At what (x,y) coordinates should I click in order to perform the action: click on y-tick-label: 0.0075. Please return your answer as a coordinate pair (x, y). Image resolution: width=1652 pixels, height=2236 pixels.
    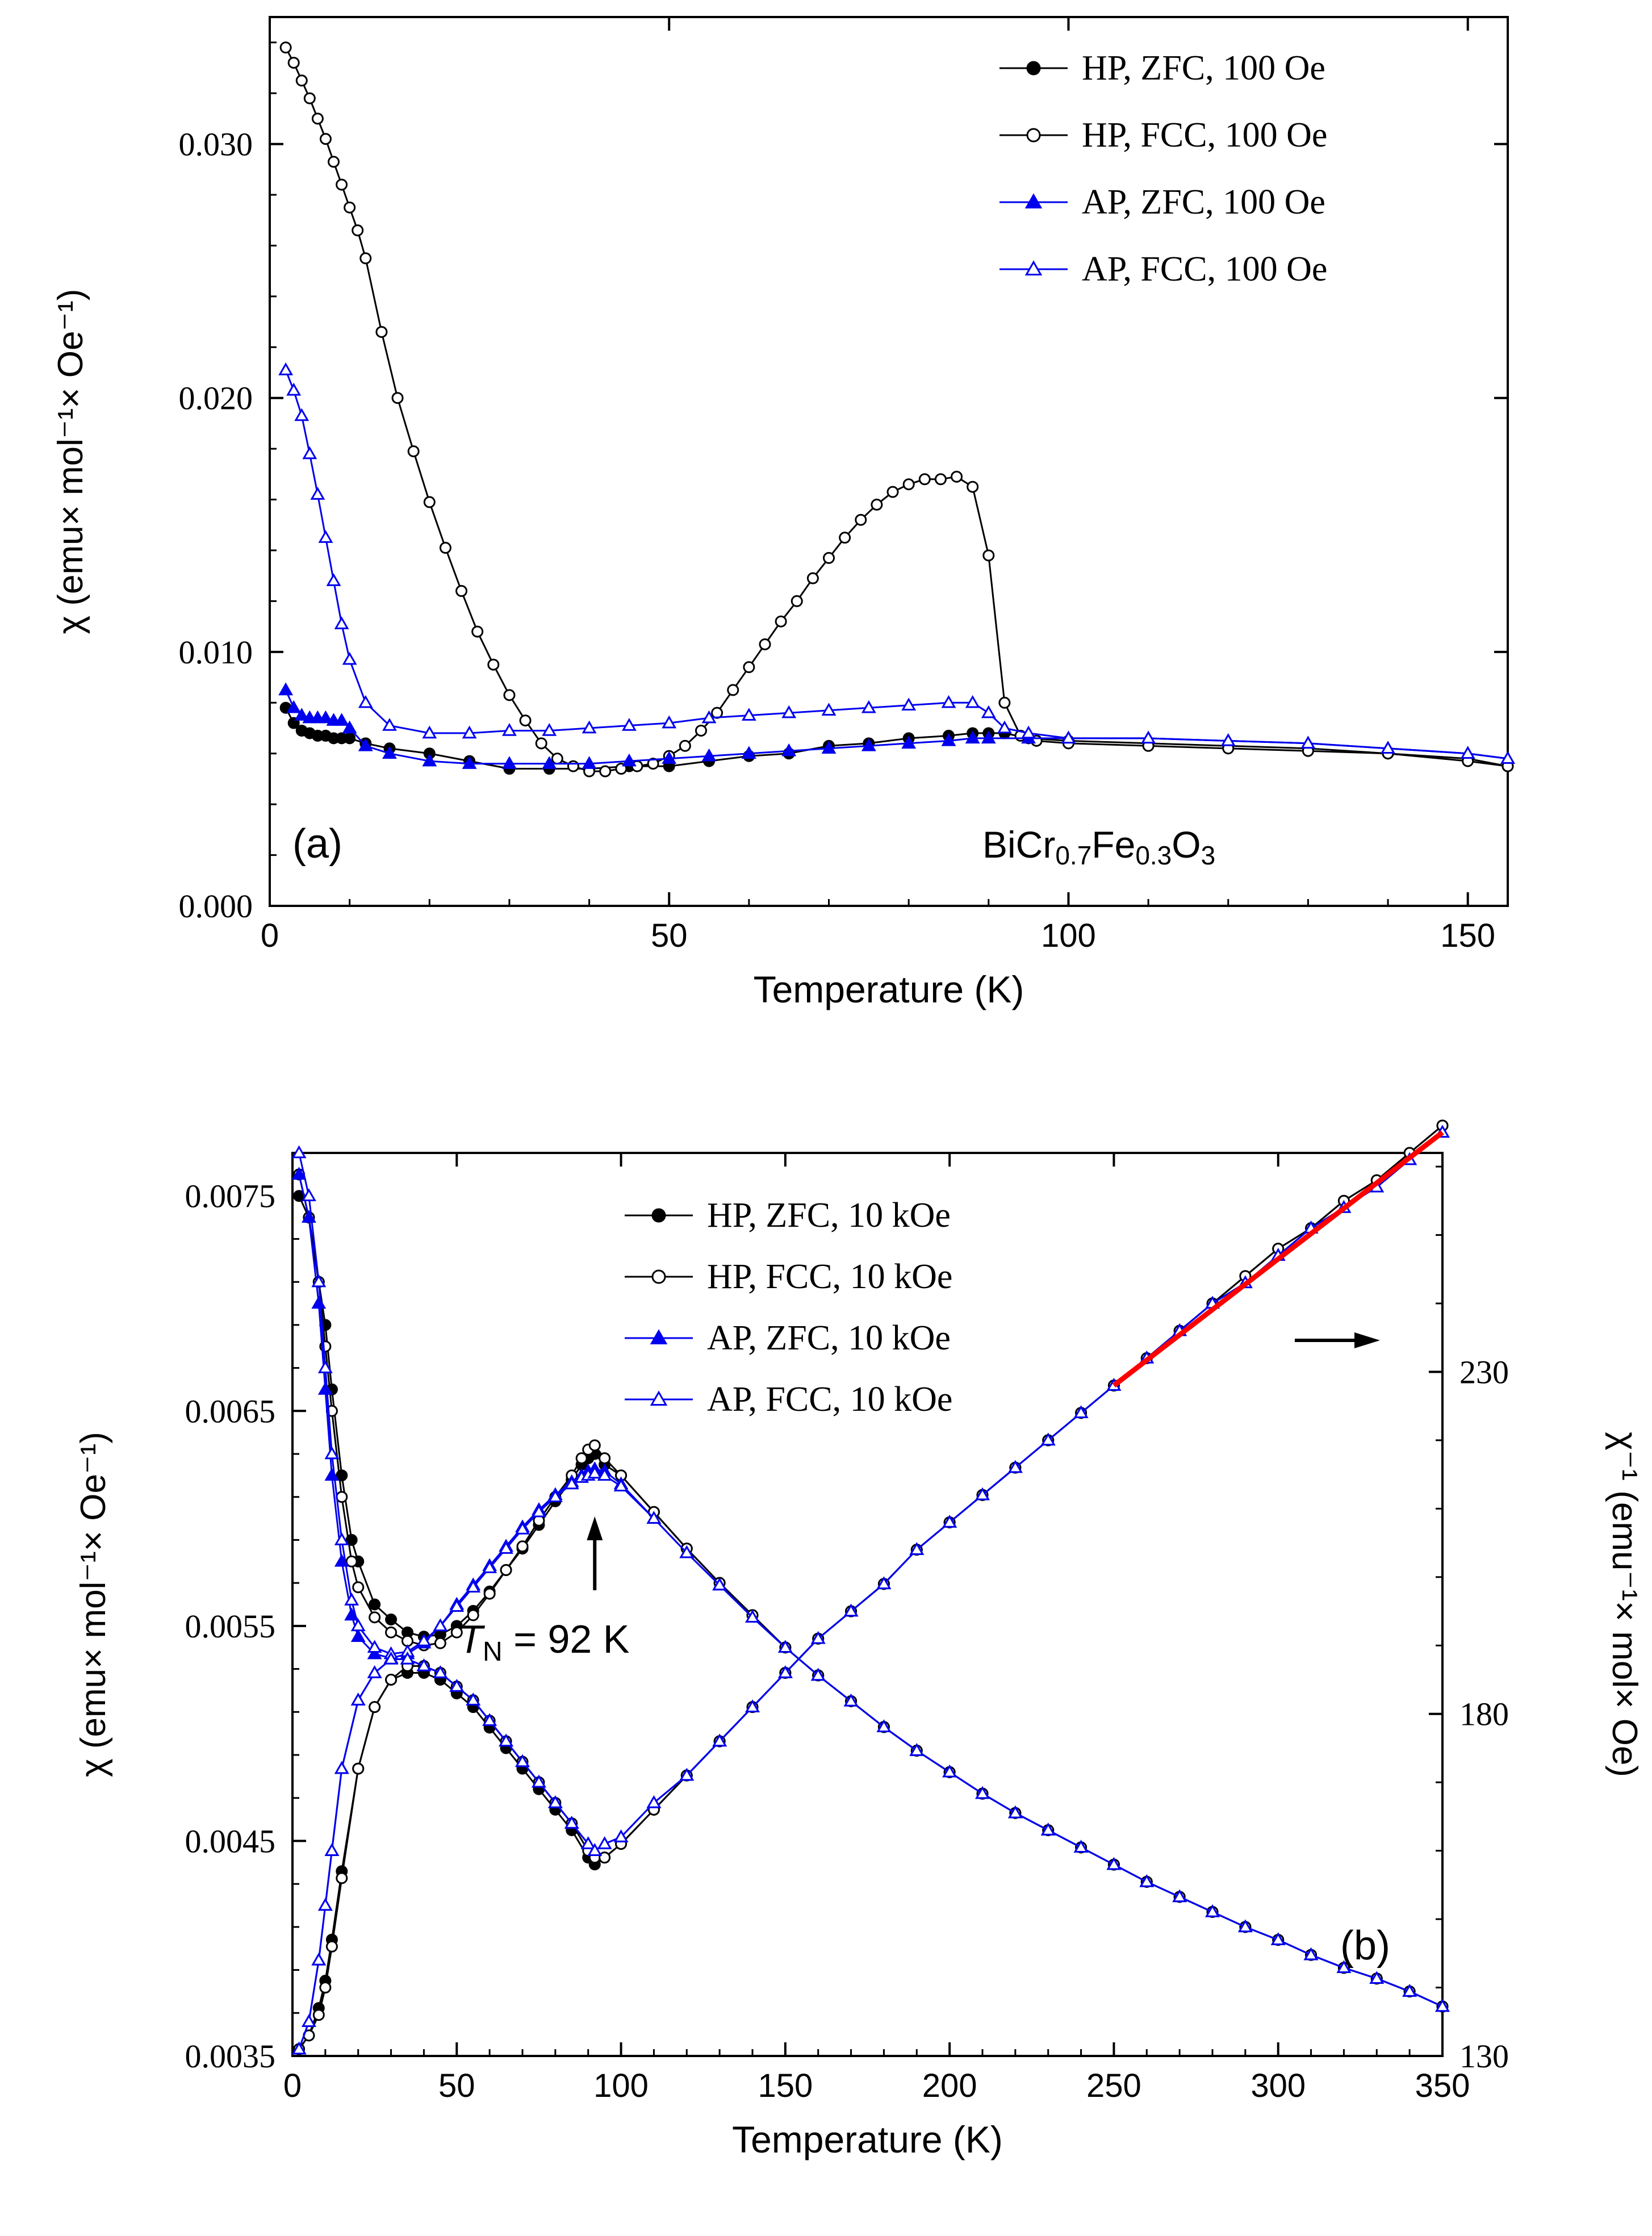
    Looking at the image, I should click on (230, 1196).